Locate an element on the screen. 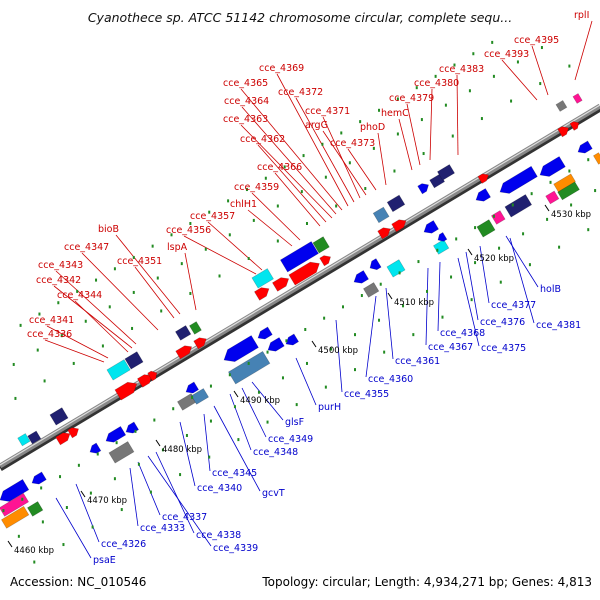 The image size is (600, 600). forward-gene-label: cce_4341 is located at coordinates (51, 320).